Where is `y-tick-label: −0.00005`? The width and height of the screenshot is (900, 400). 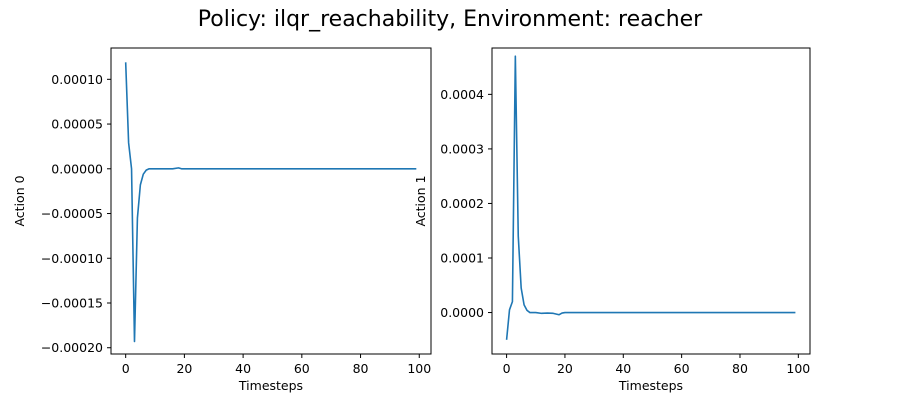 y-tick-label: −0.00005 is located at coordinates (72, 213).